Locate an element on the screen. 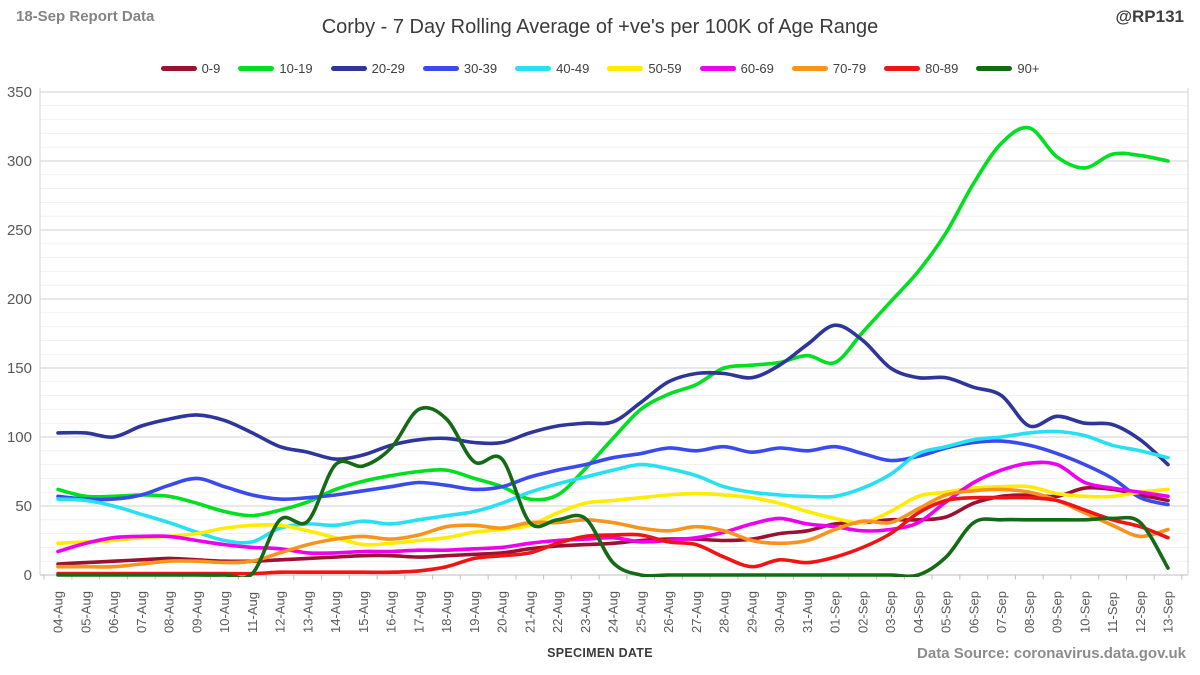 Image resolution: width=1200 pixels, height=675 pixels. x-tick-label: 28-Aug is located at coordinates (724, 612).